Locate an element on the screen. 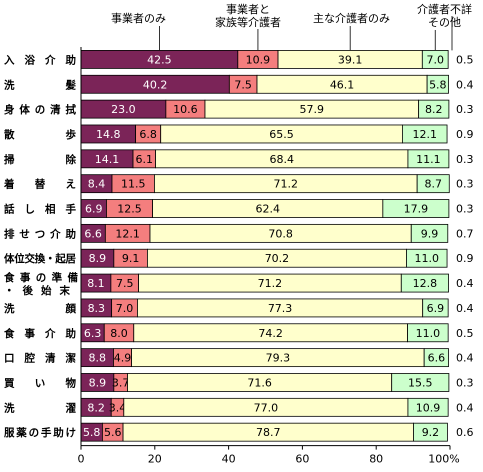  legend-label-caregiver-unknown: 介護者不詳 is located at coordinates (444, 9).